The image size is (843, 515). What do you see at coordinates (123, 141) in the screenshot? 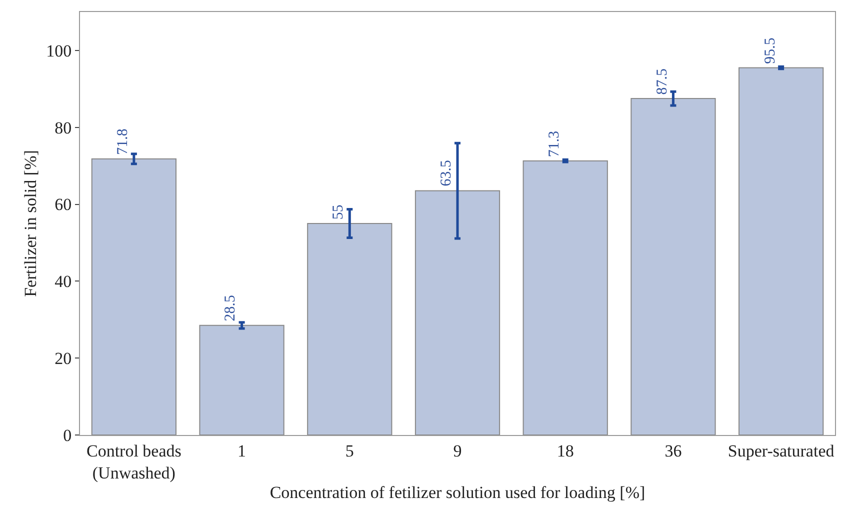
I see `data-label: 71.8` at bounding box center [123, 141].